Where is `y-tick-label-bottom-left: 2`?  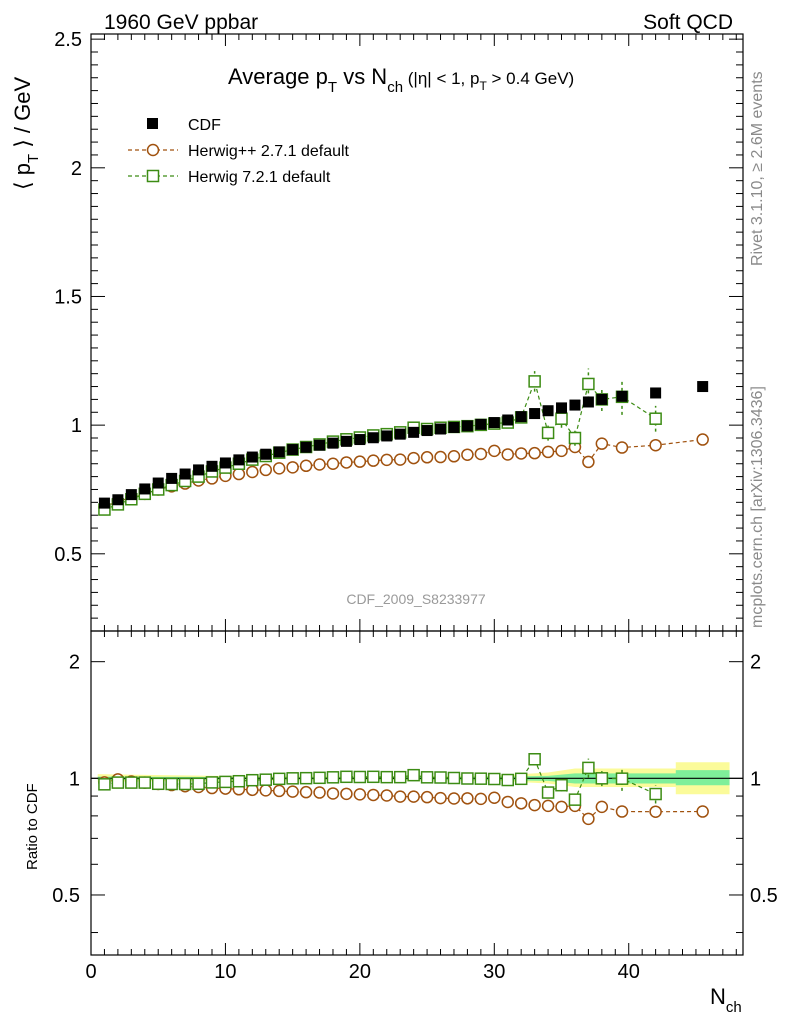 y-tick-label-bottom-left: 2 is located at coordinates (74, 663).